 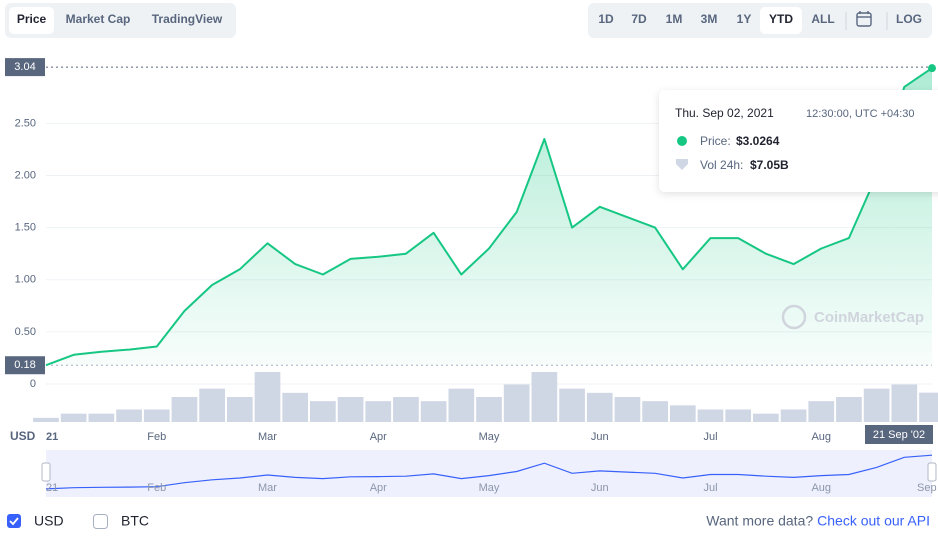 I want to click on crosshair-label-box, so click(x=899, y=434).